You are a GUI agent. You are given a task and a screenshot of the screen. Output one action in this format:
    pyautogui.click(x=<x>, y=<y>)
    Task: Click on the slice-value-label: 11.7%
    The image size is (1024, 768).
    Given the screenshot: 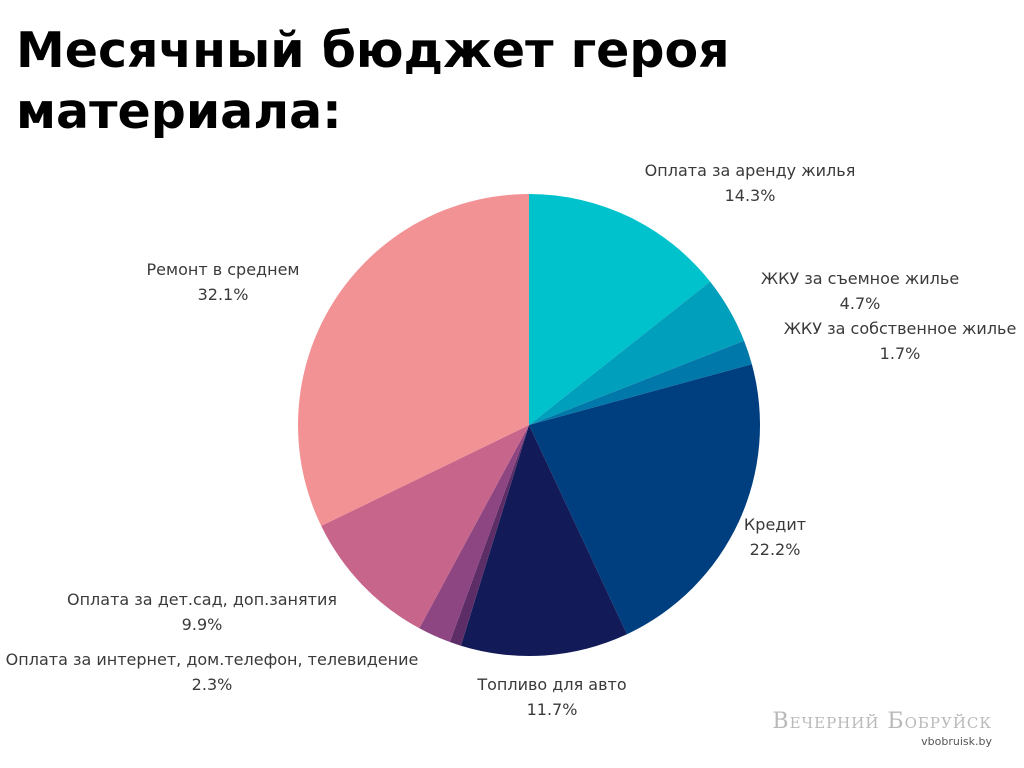 What is the action you would take?
    pyautogui.click(x=552, y=709)
    